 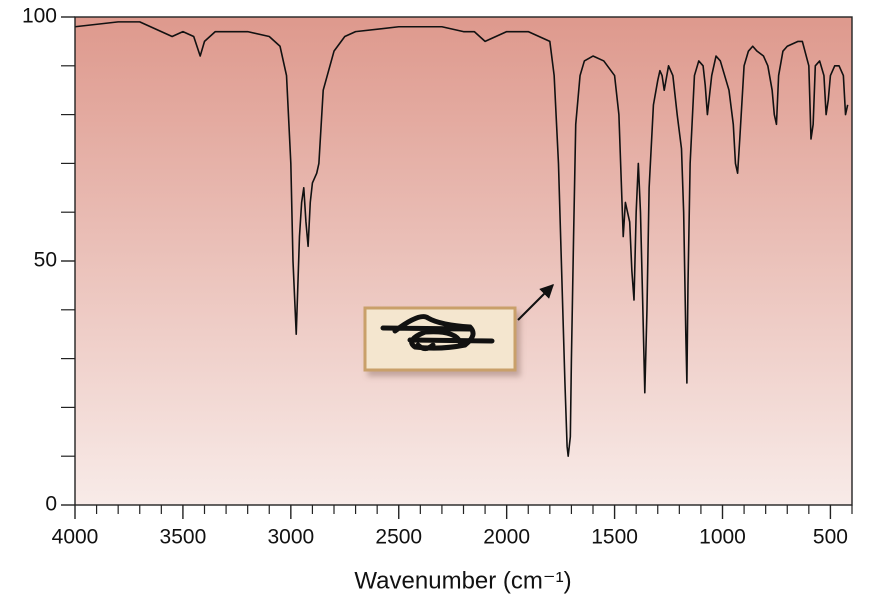 What do you see at coordinates (437, 332) in the screenshot?
I see `annotation-scribble` at bounding box center [437, 332].